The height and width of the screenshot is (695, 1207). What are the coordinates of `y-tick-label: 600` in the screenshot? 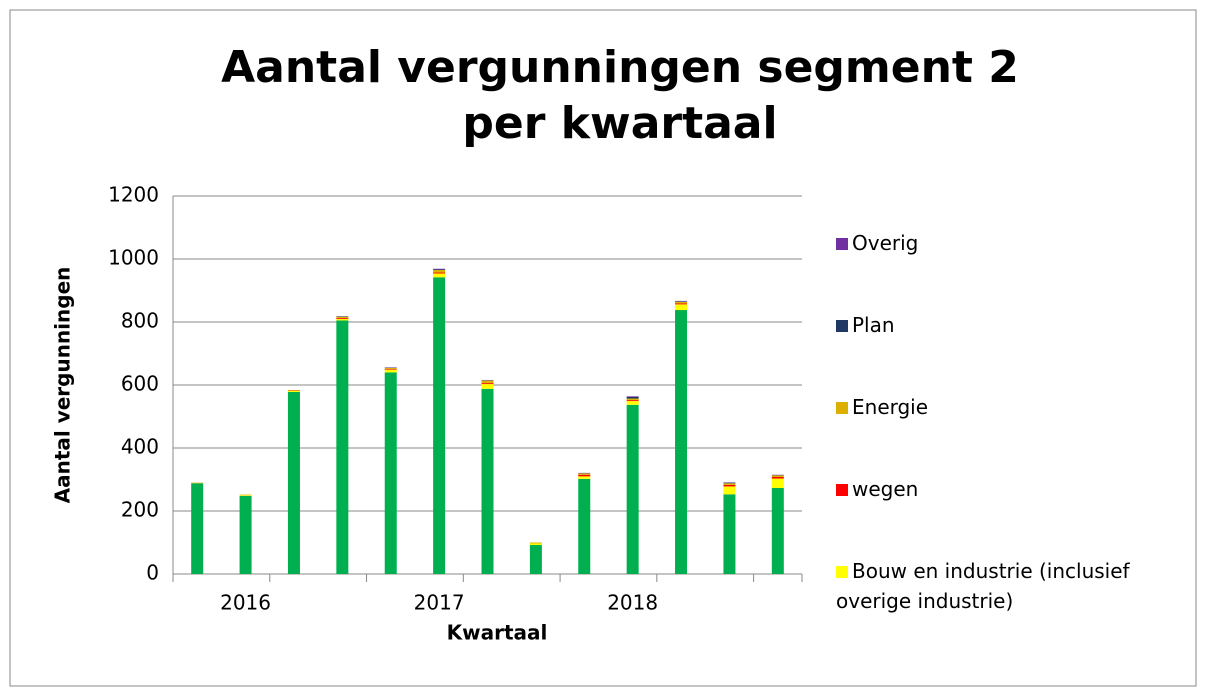 It's located at (140, 384).